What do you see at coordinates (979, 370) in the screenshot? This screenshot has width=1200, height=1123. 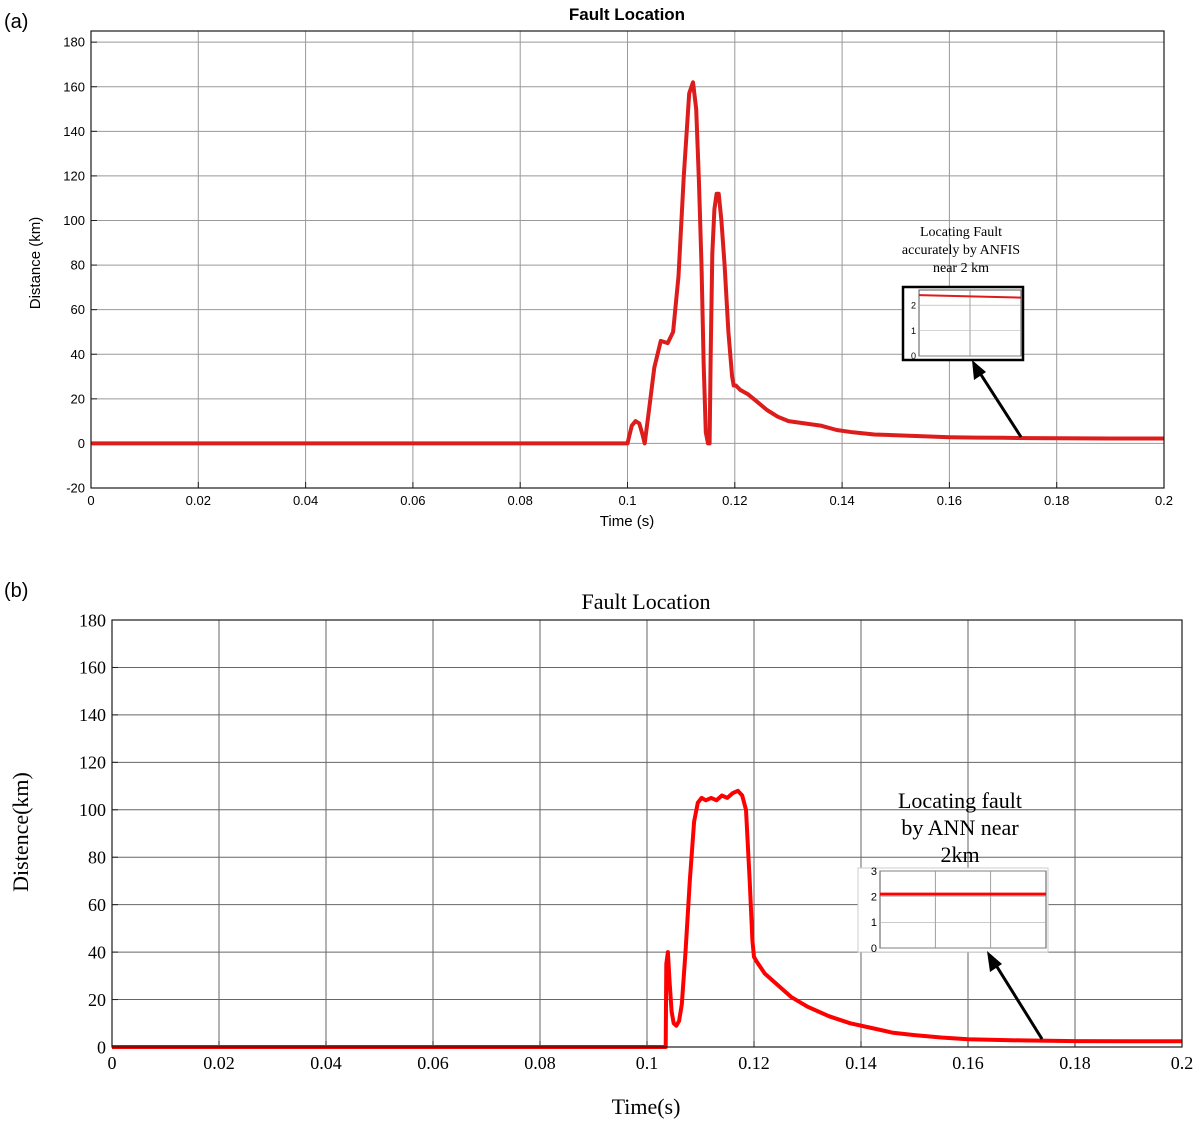 I see `arrow-a-head` at bounding box center [979, 370].